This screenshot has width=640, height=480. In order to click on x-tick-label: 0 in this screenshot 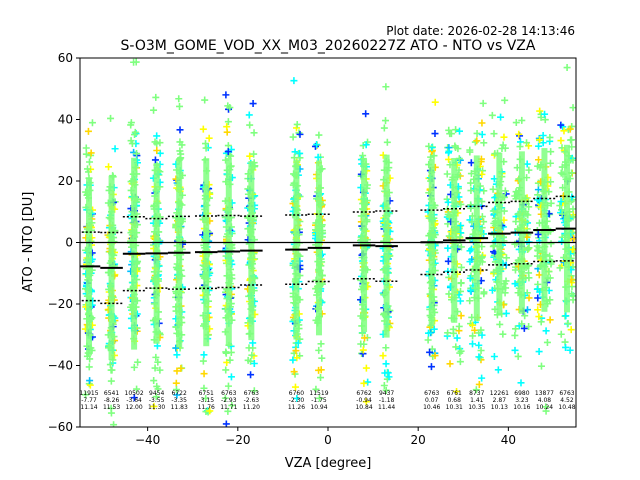, I will do `click(328, 440)`.